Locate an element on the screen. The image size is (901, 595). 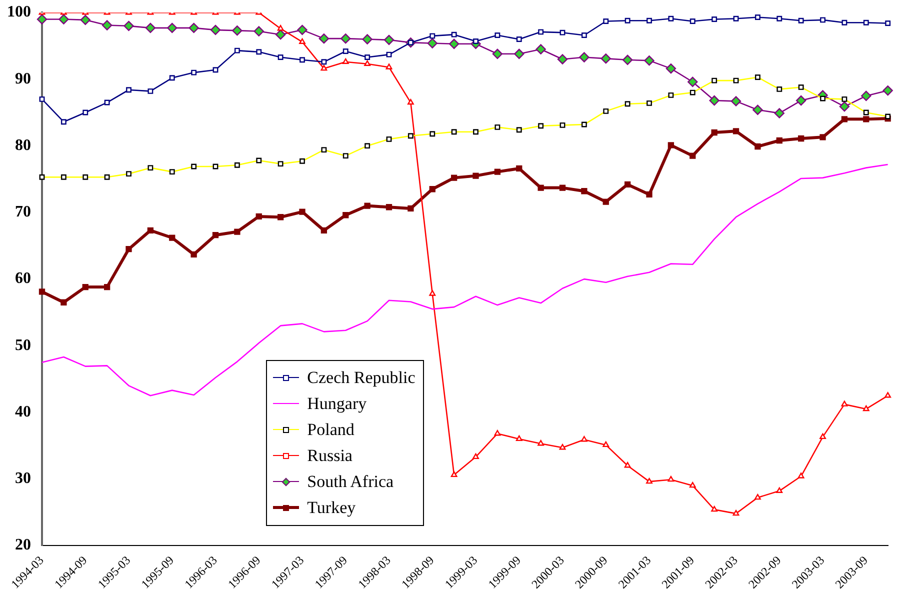
y-tick-label: 90 is located at coordinates (23, 79).